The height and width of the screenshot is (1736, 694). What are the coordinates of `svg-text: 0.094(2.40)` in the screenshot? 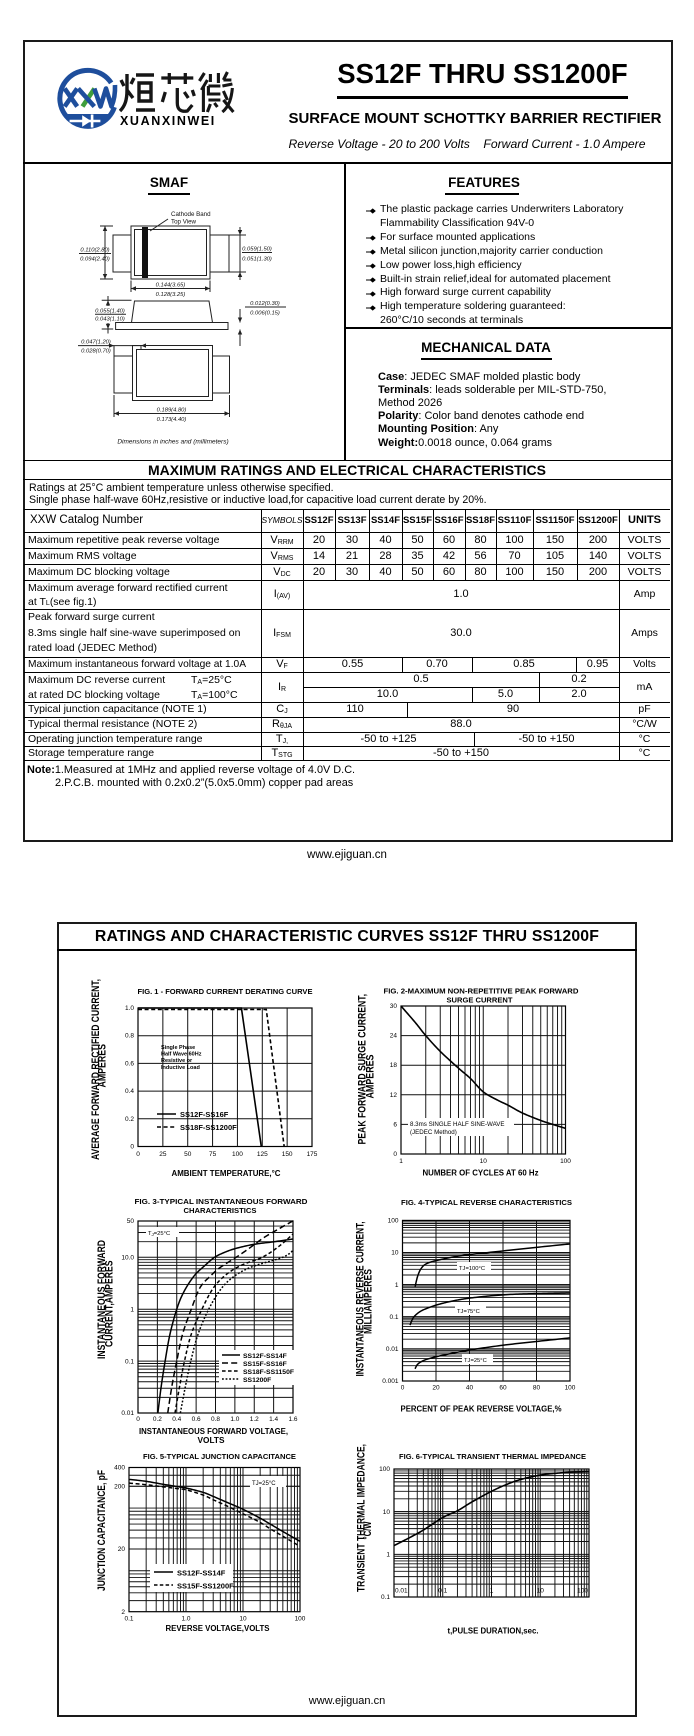 It's located at (95, 260).